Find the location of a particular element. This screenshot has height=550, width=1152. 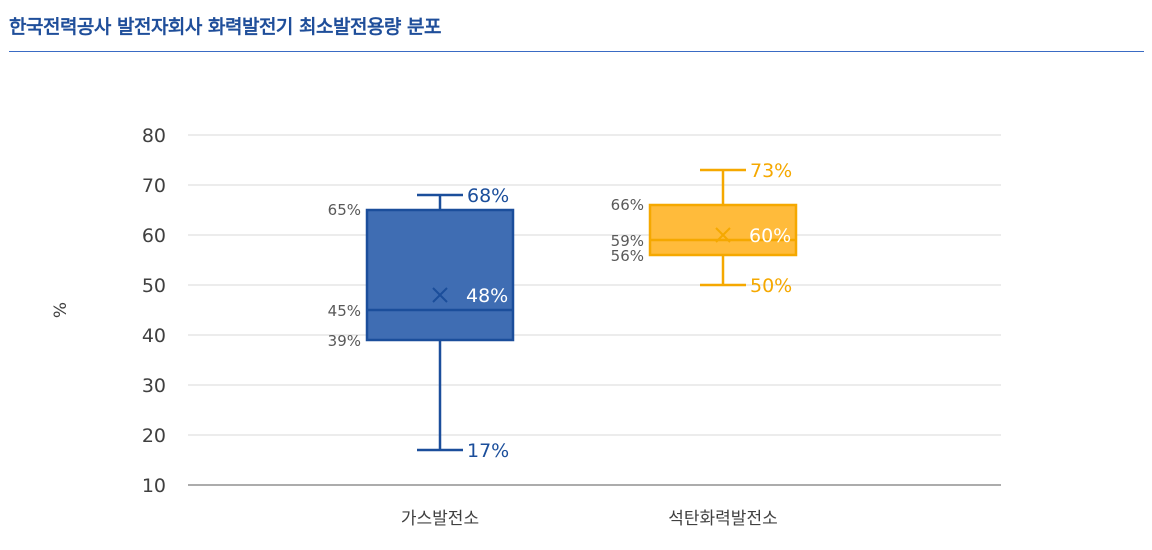

y-tick-label: 50 is located at coordinates (154, 286).